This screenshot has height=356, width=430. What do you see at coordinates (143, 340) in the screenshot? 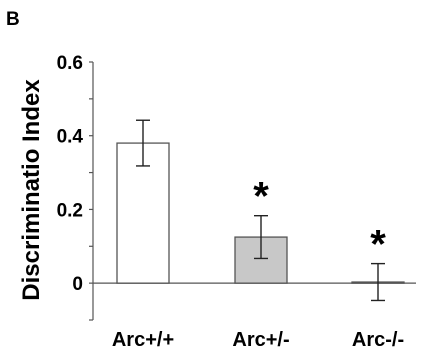
I see `x-category-label: Arc+/+` at bounding box center [143, 340].